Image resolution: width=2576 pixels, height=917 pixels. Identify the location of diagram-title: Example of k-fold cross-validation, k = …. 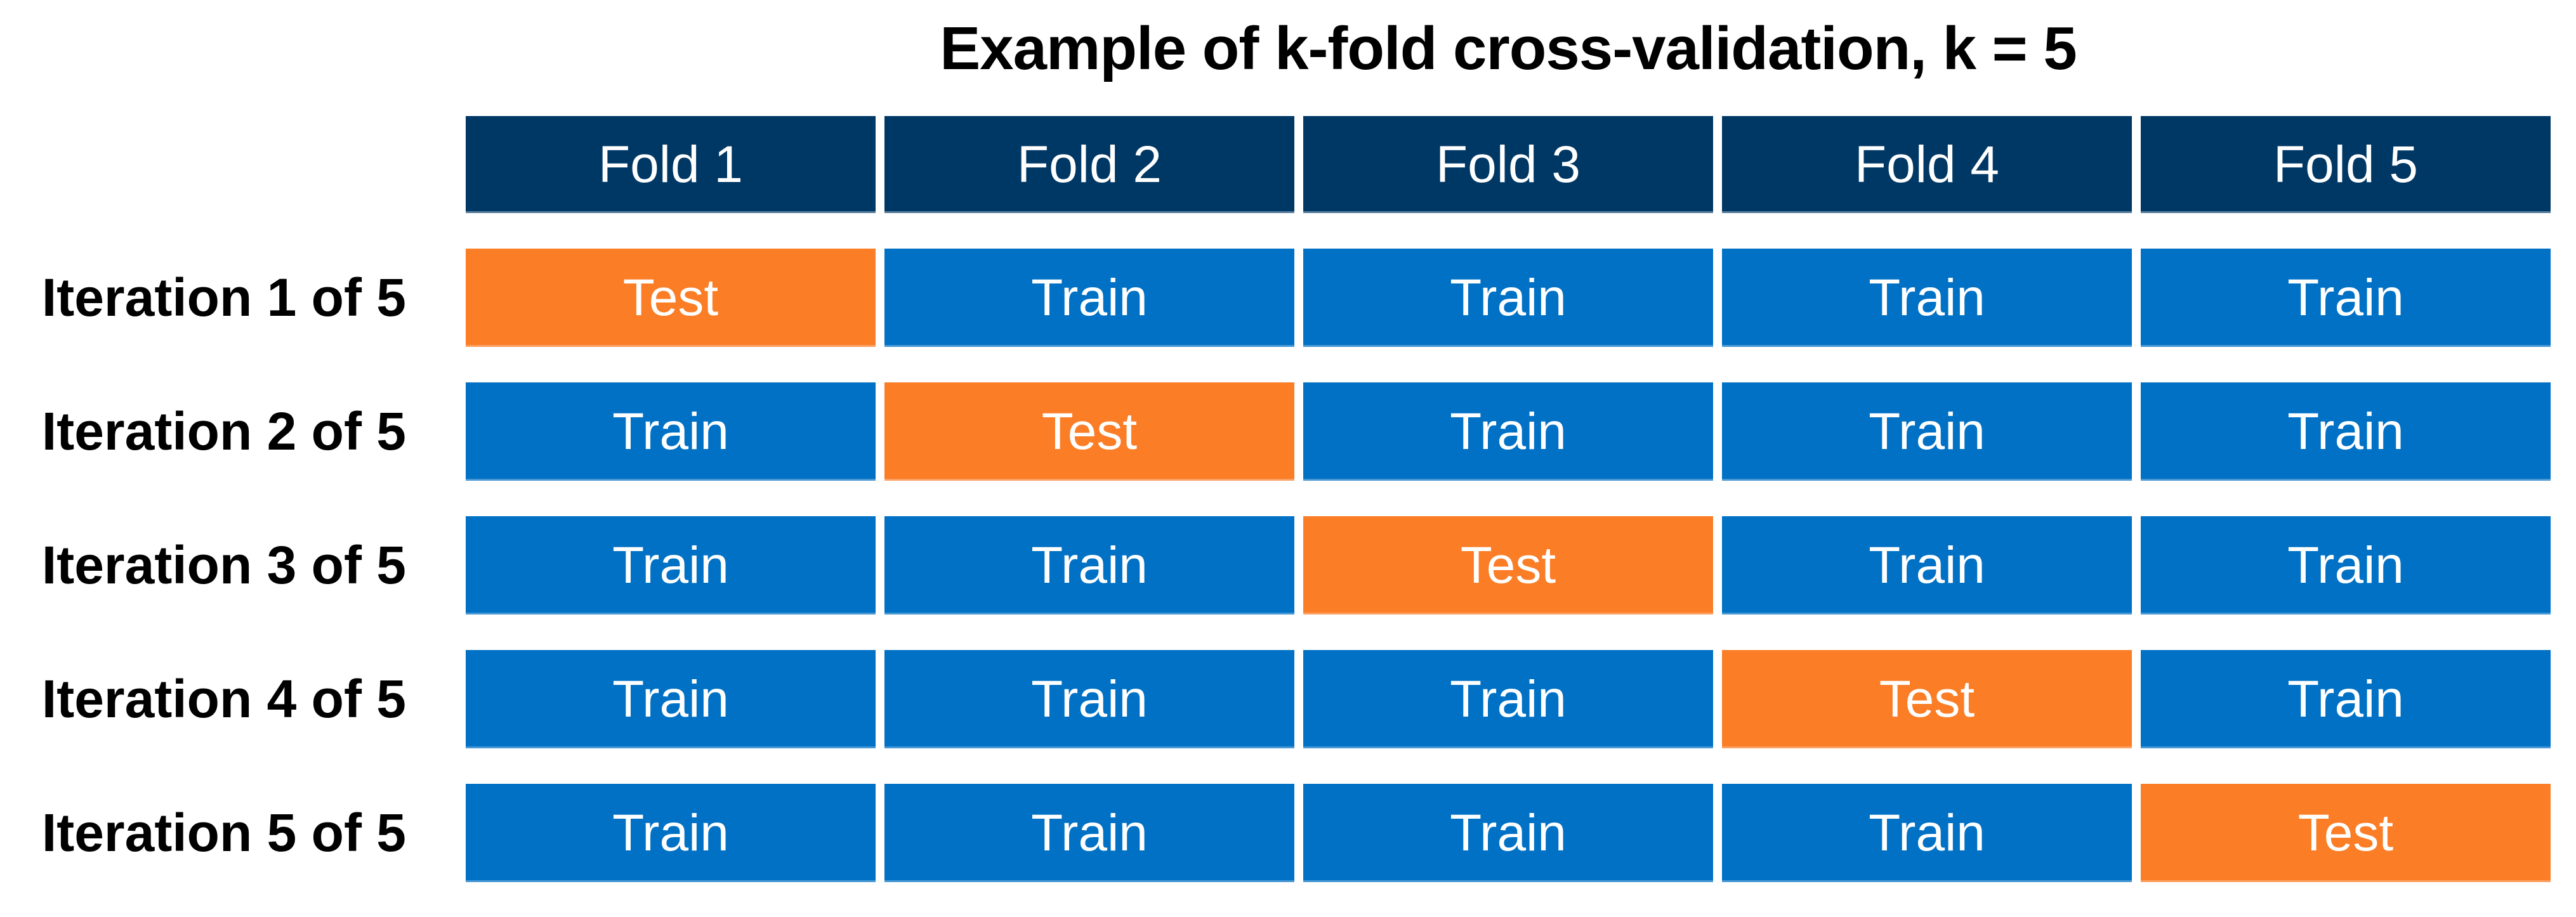
(1509, 48).